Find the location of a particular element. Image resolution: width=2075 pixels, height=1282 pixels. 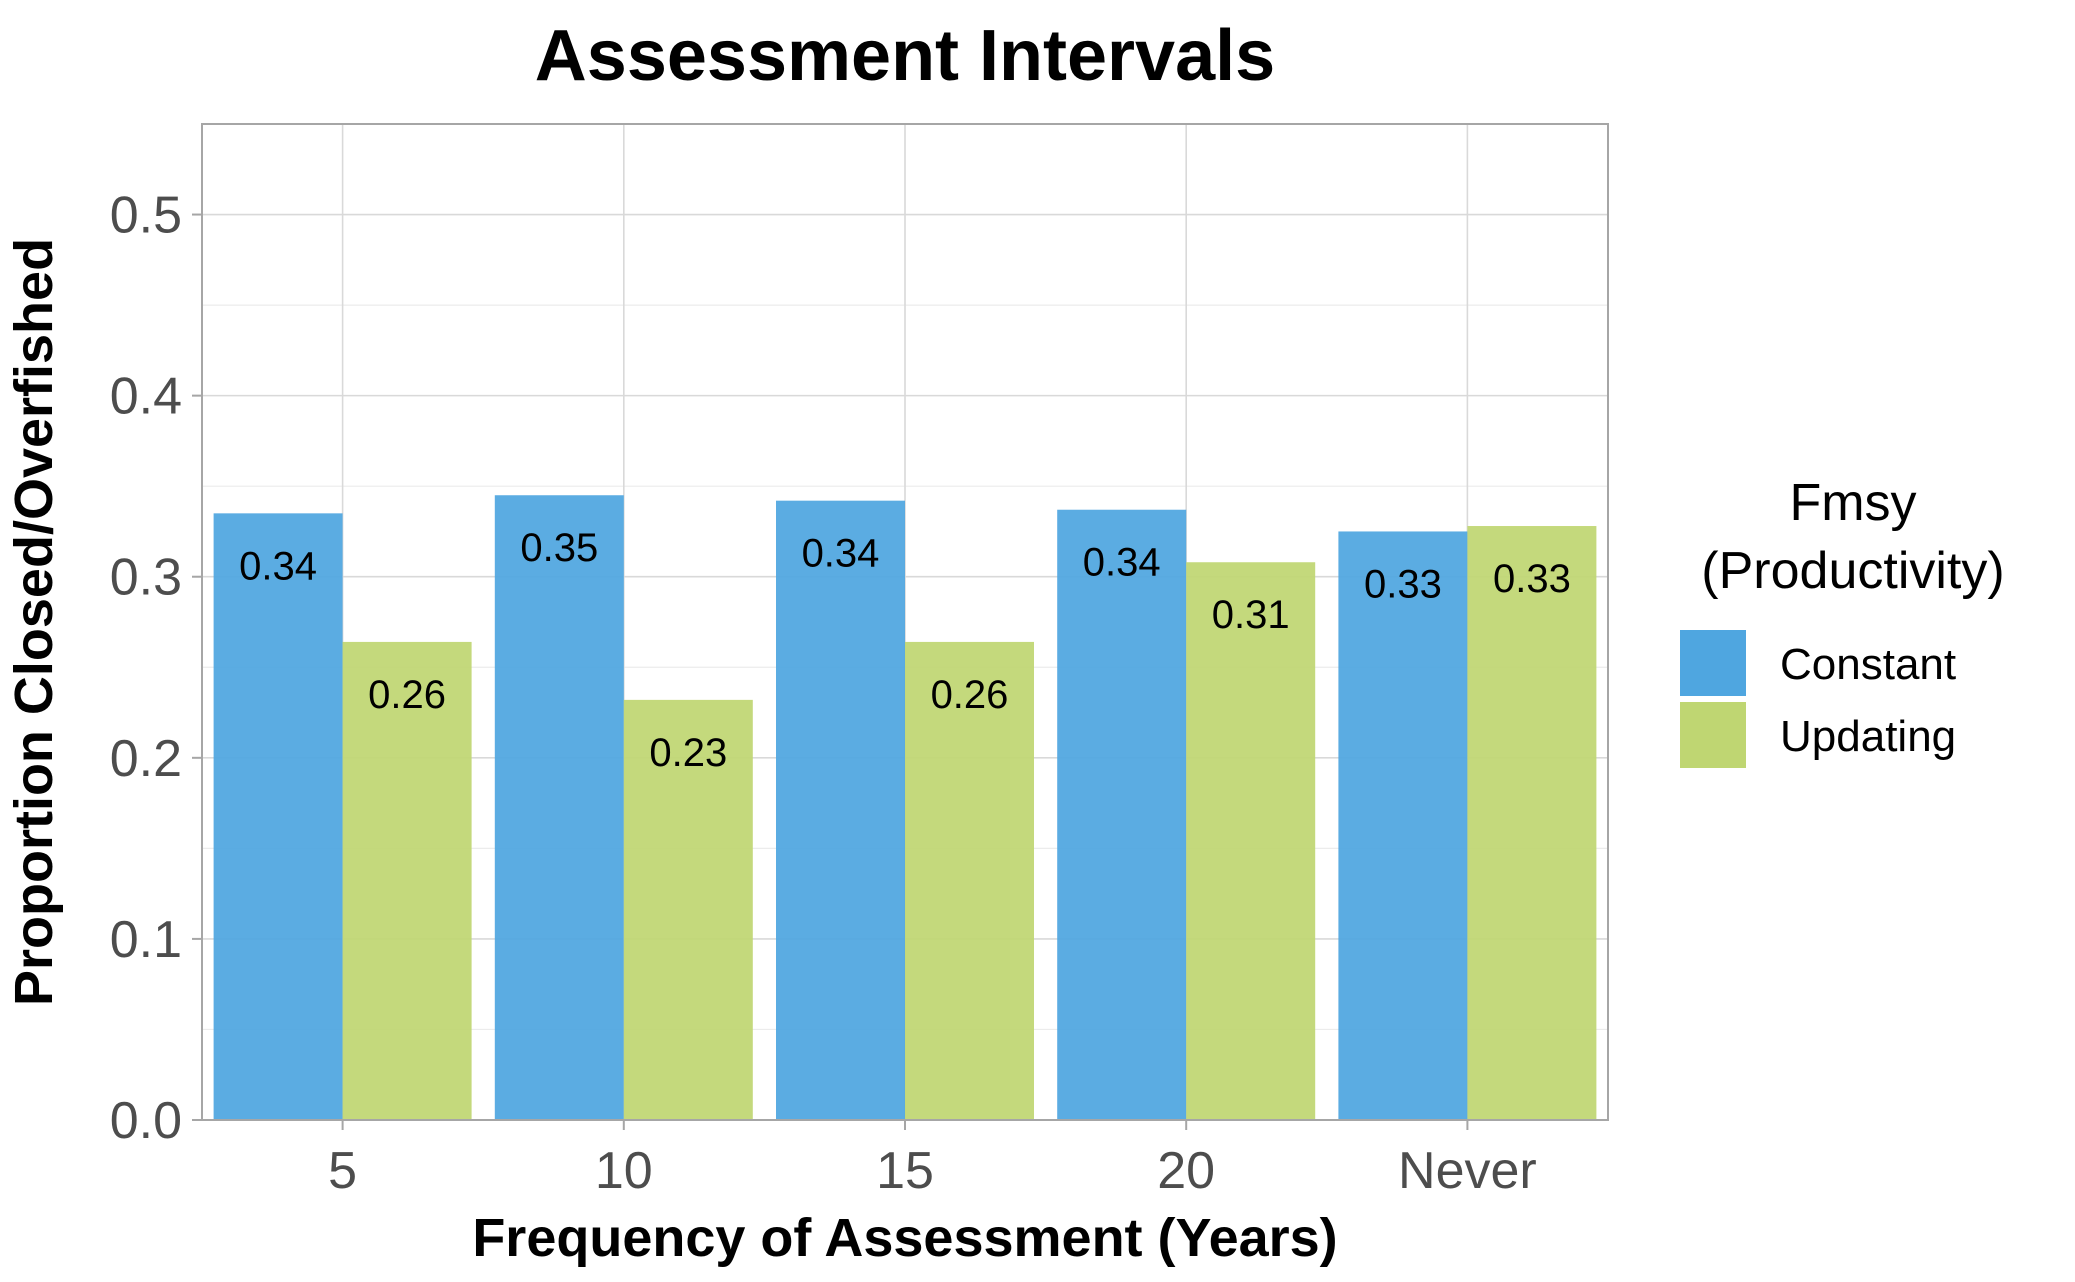

y-tick-label: 0.2 is located at coordinates (146, 759).